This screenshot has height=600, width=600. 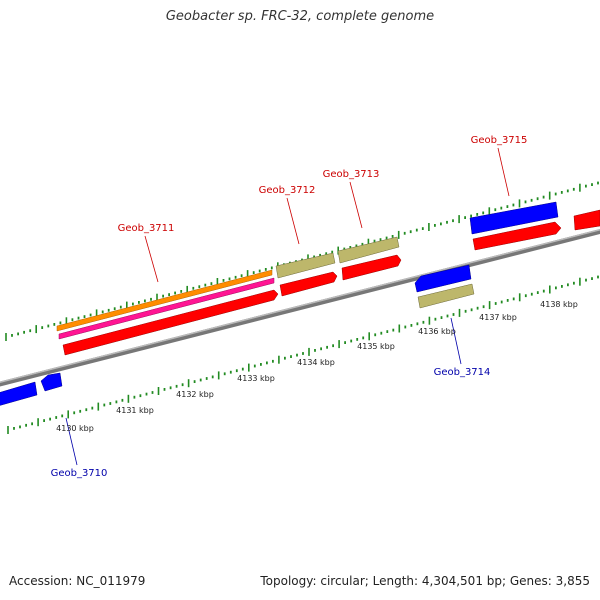 I want to click on gene-bar-magenta, so click(x=166, y=308).